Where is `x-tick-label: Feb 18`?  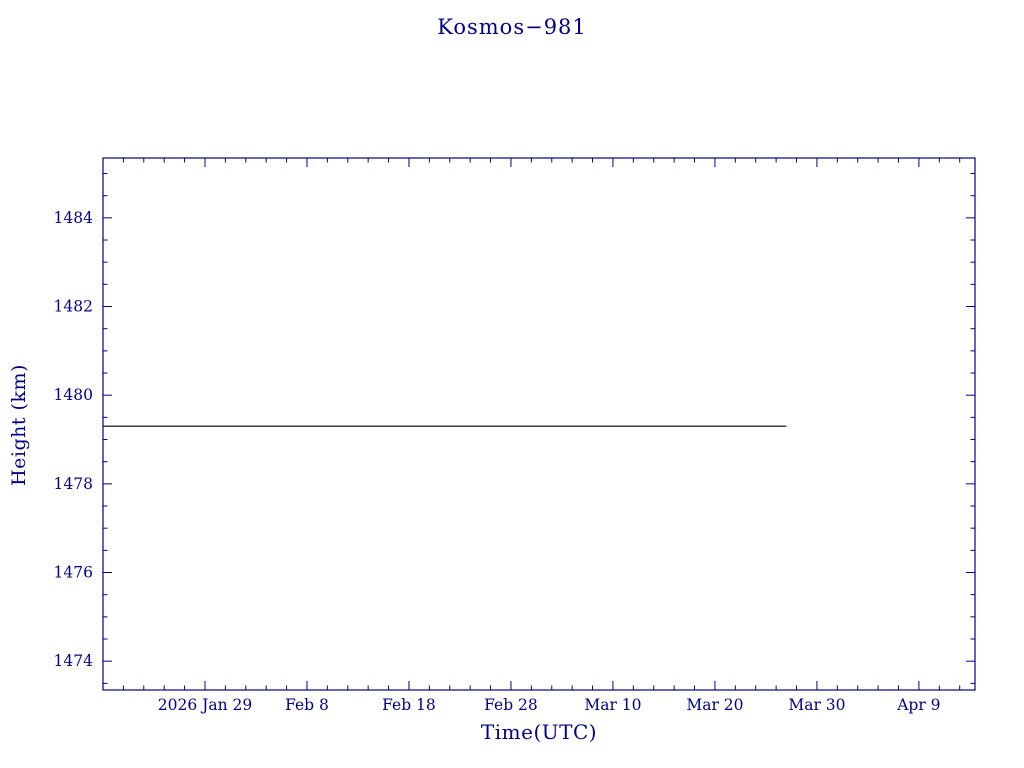
x-tick-label: Feb 18 is located at coordinates (409, 705).